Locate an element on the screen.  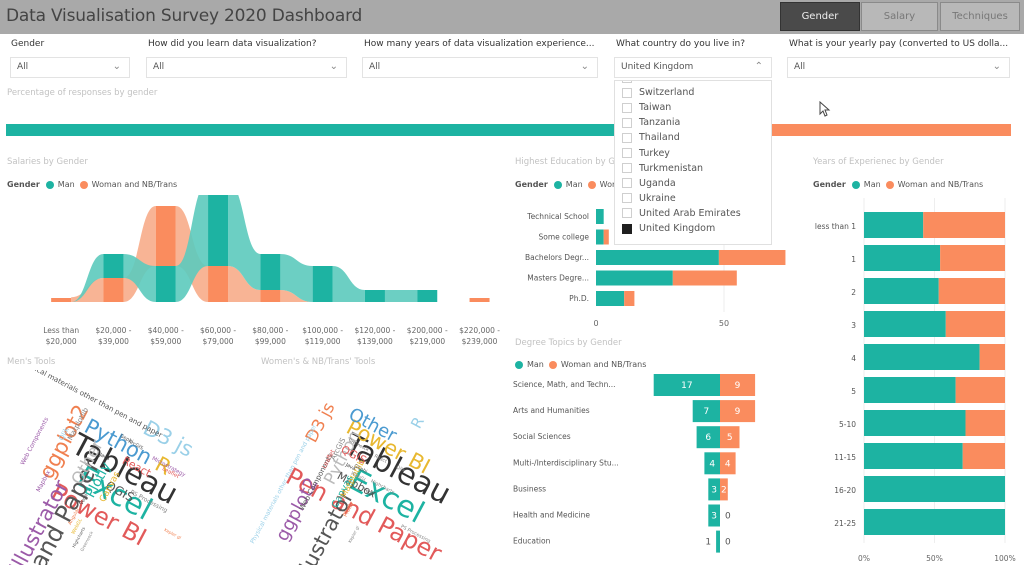
degree-topics-title: Degree Topics by Gender is located at coordinates (568, 343).